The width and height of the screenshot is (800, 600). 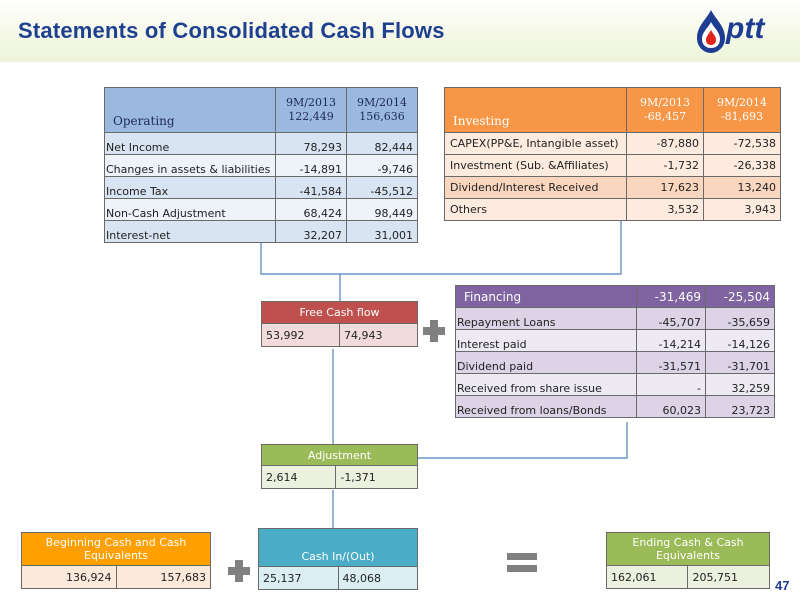 I want to click on cash-in-out-2014: 48,068, so click(x=377, y=578).